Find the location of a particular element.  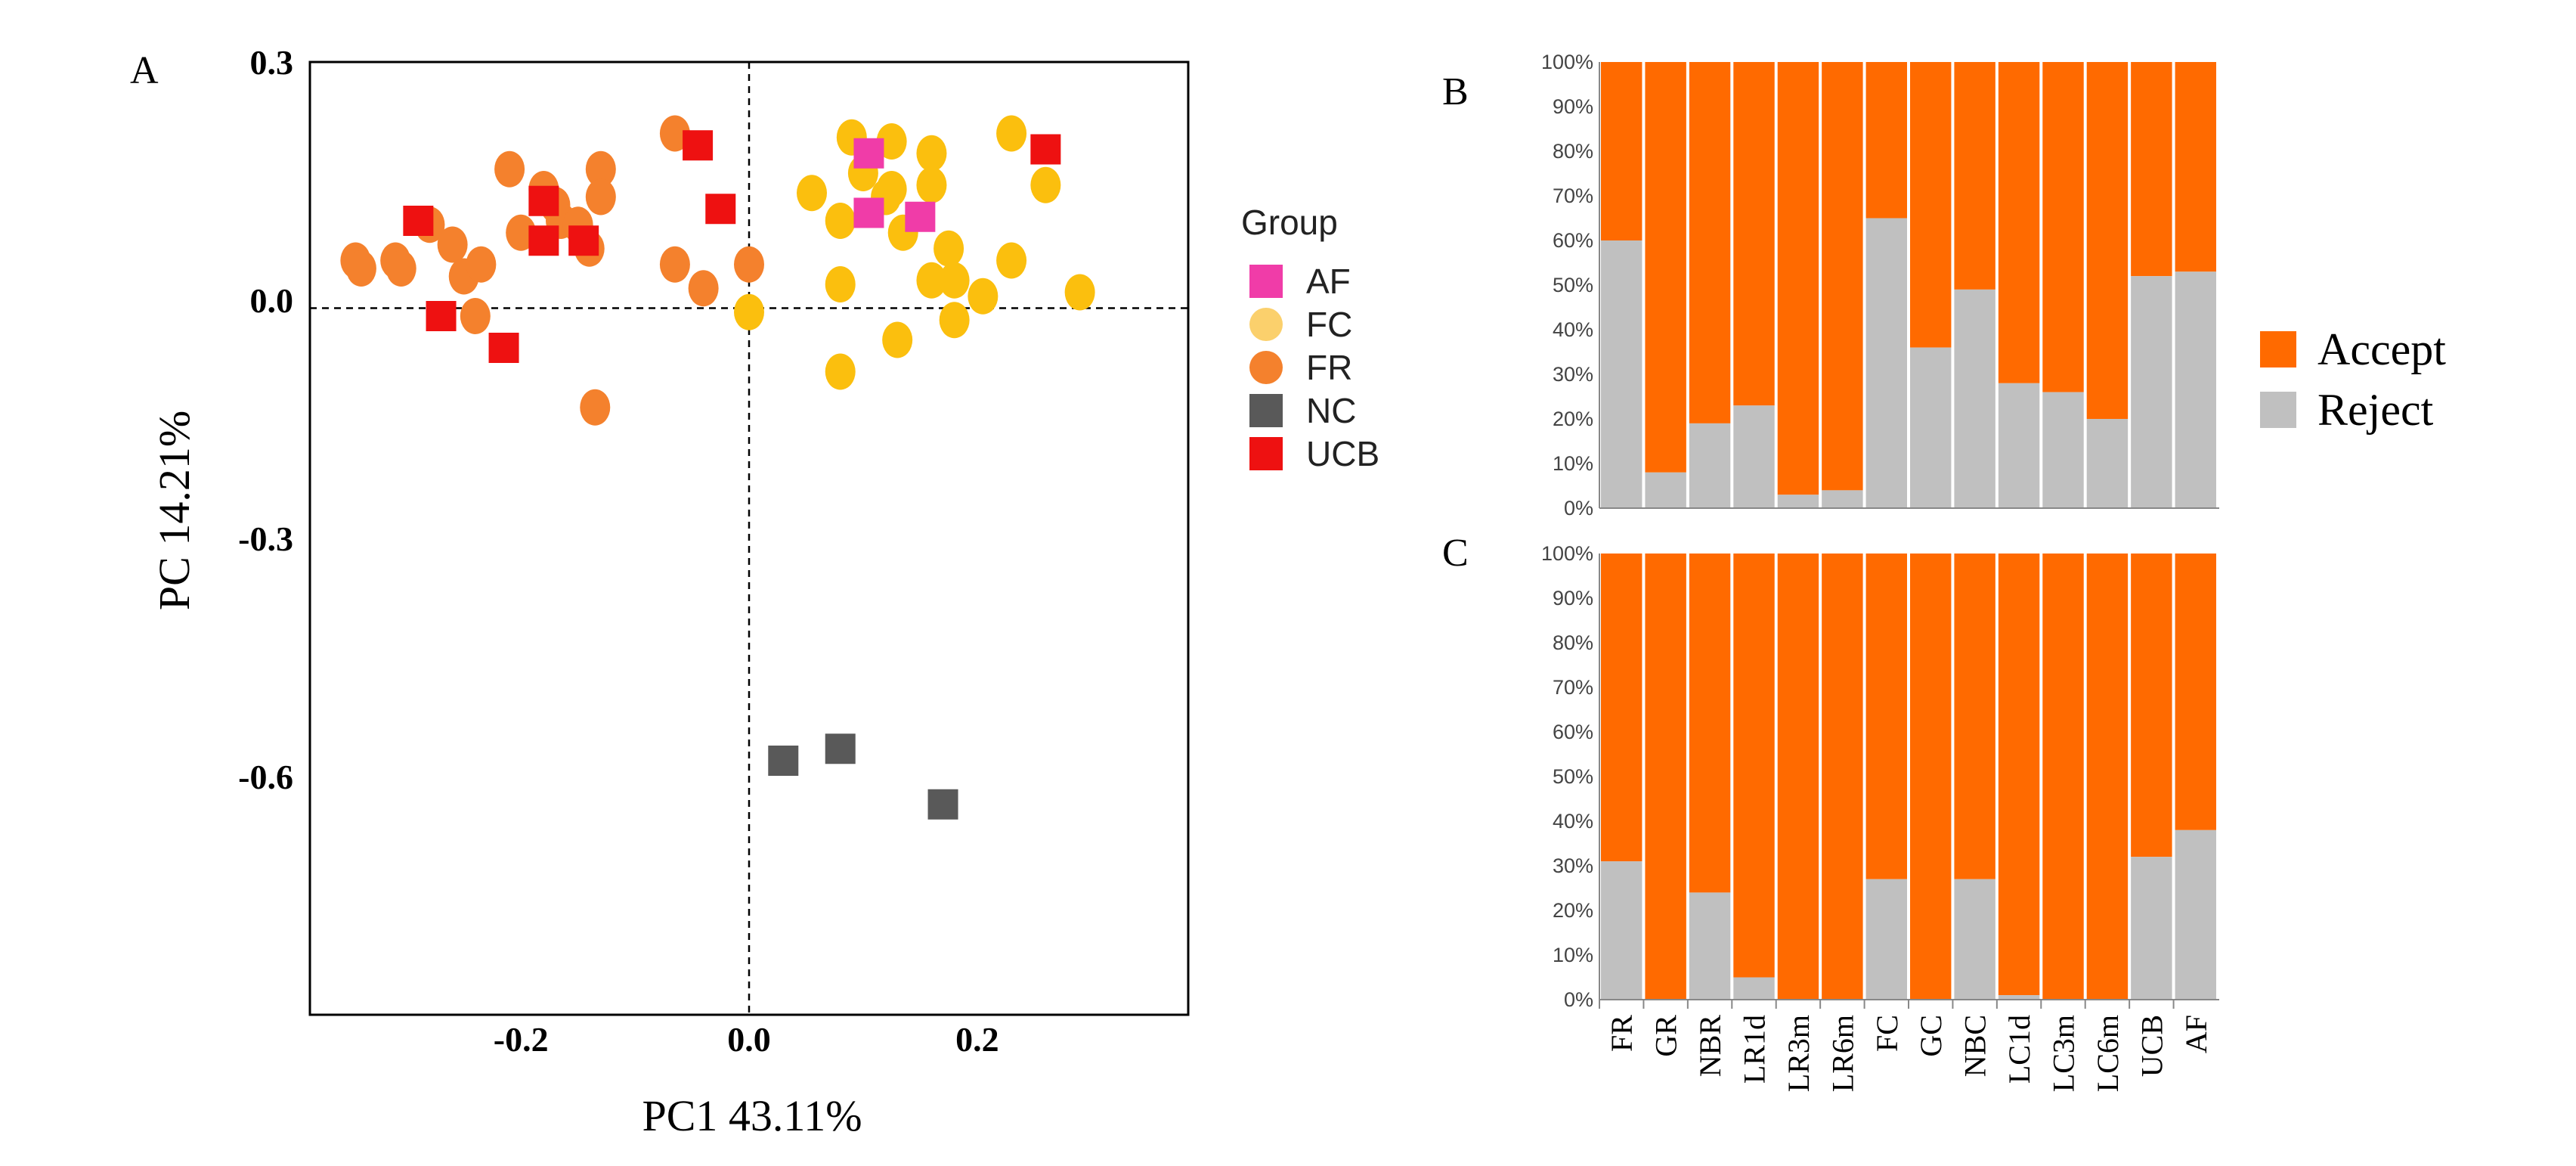

bar-reject-gr is located at coordinates (1665, 490).